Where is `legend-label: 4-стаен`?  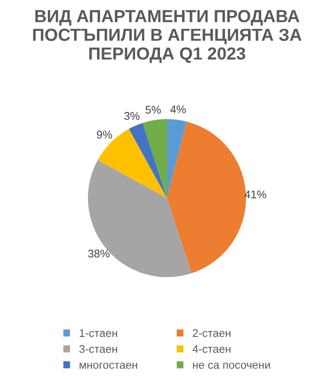
legend-label: 4-стаен is located at coordinates (211, 349).